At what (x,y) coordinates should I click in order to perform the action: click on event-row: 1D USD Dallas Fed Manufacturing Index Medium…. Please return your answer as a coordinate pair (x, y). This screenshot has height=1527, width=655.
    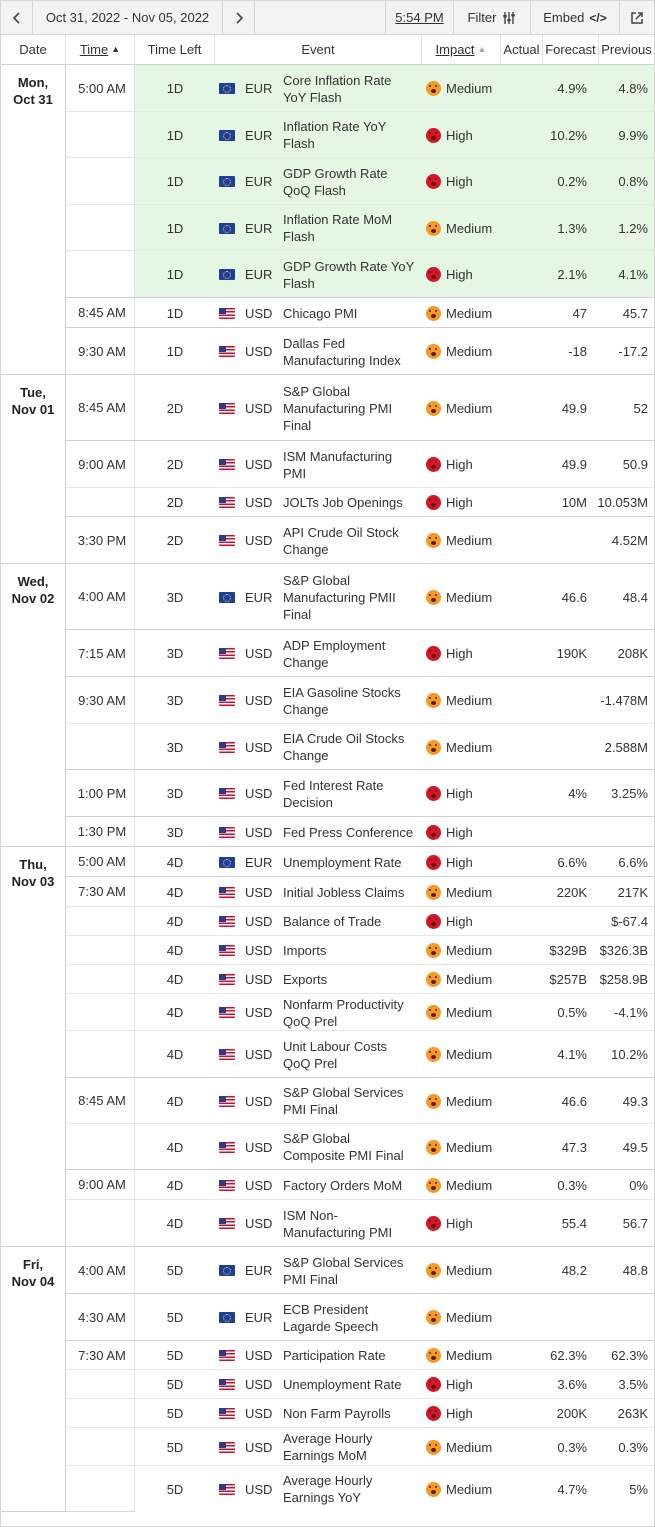
    Looking at the image, I should click on (394, 351).